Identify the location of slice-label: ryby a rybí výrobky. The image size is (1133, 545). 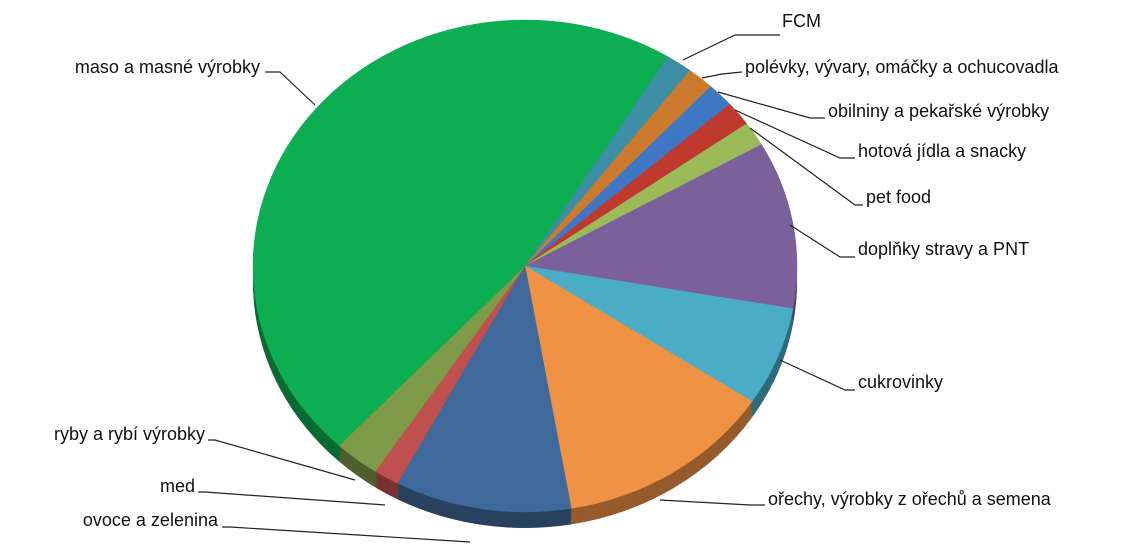
(129, 434).